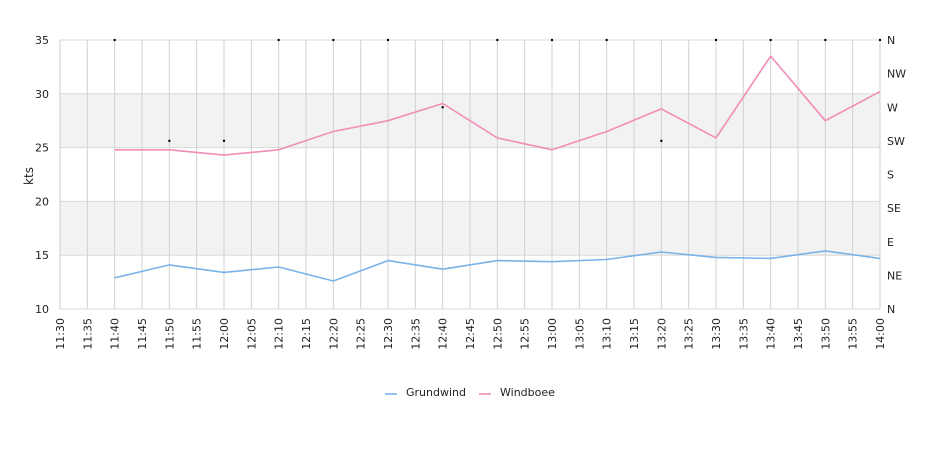 This screenshot has width=940, height=450. What do you see at coordinates (894, 275) in the screenshot?
I see `direction-tick-label: NE` at bounding box center [894, 275].